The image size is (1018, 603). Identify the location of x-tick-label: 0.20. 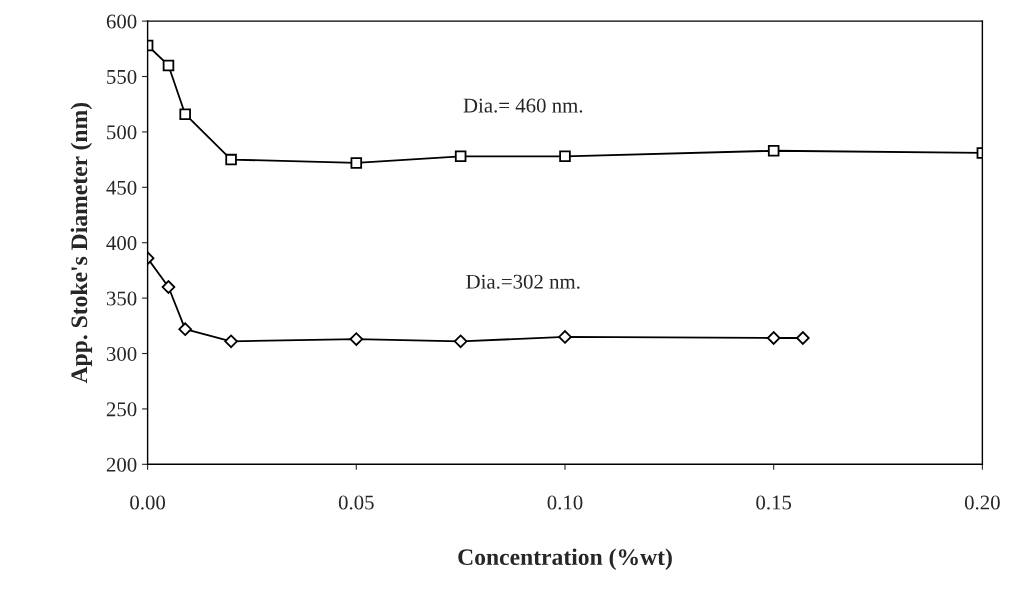
(982, 502).